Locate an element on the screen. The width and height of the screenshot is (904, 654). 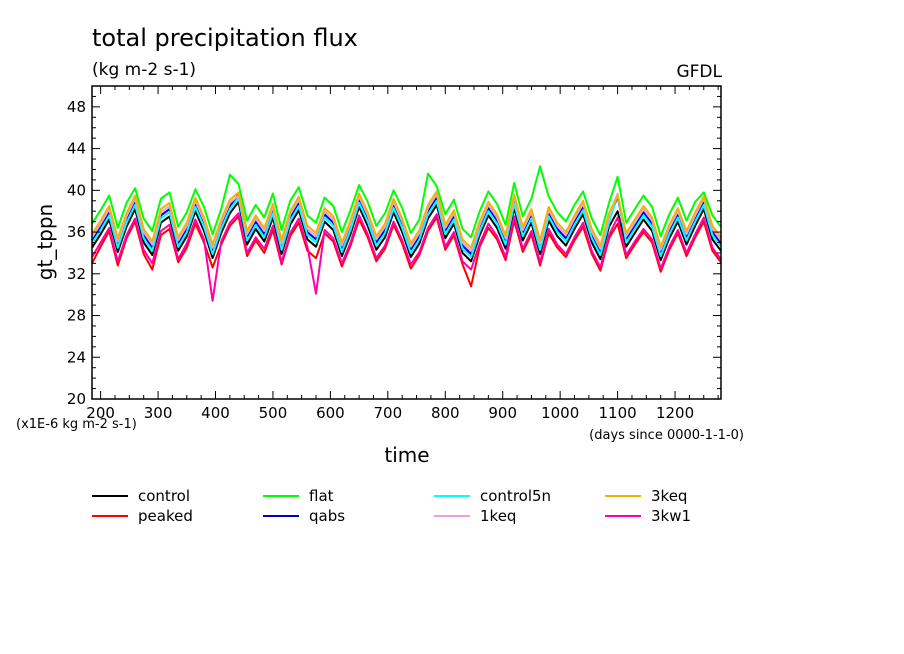
y-tick-label: 20 is located at coordinates (76, 399).